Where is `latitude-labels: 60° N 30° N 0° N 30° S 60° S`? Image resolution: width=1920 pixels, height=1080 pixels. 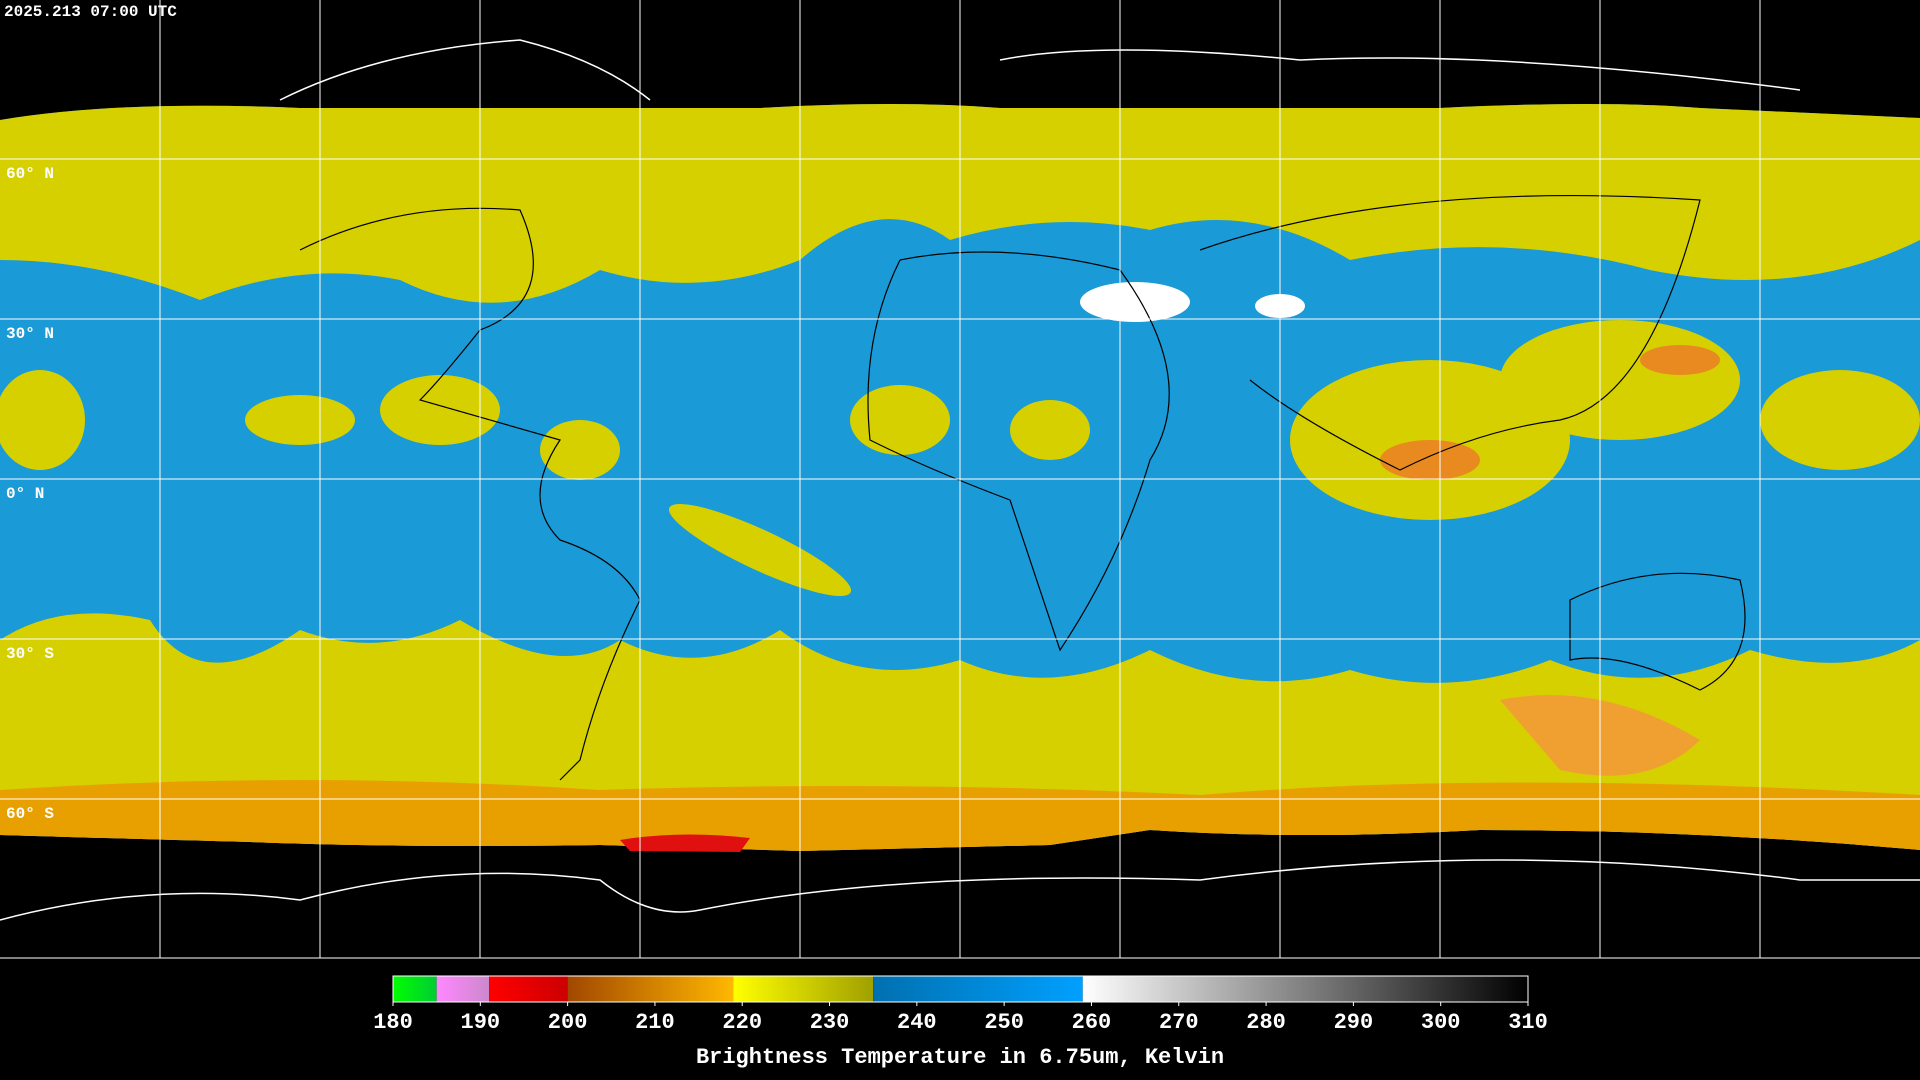
latitude-labels: 60° N 30° N 0° N 30° S 60° S is located at coordinates (30, 494).